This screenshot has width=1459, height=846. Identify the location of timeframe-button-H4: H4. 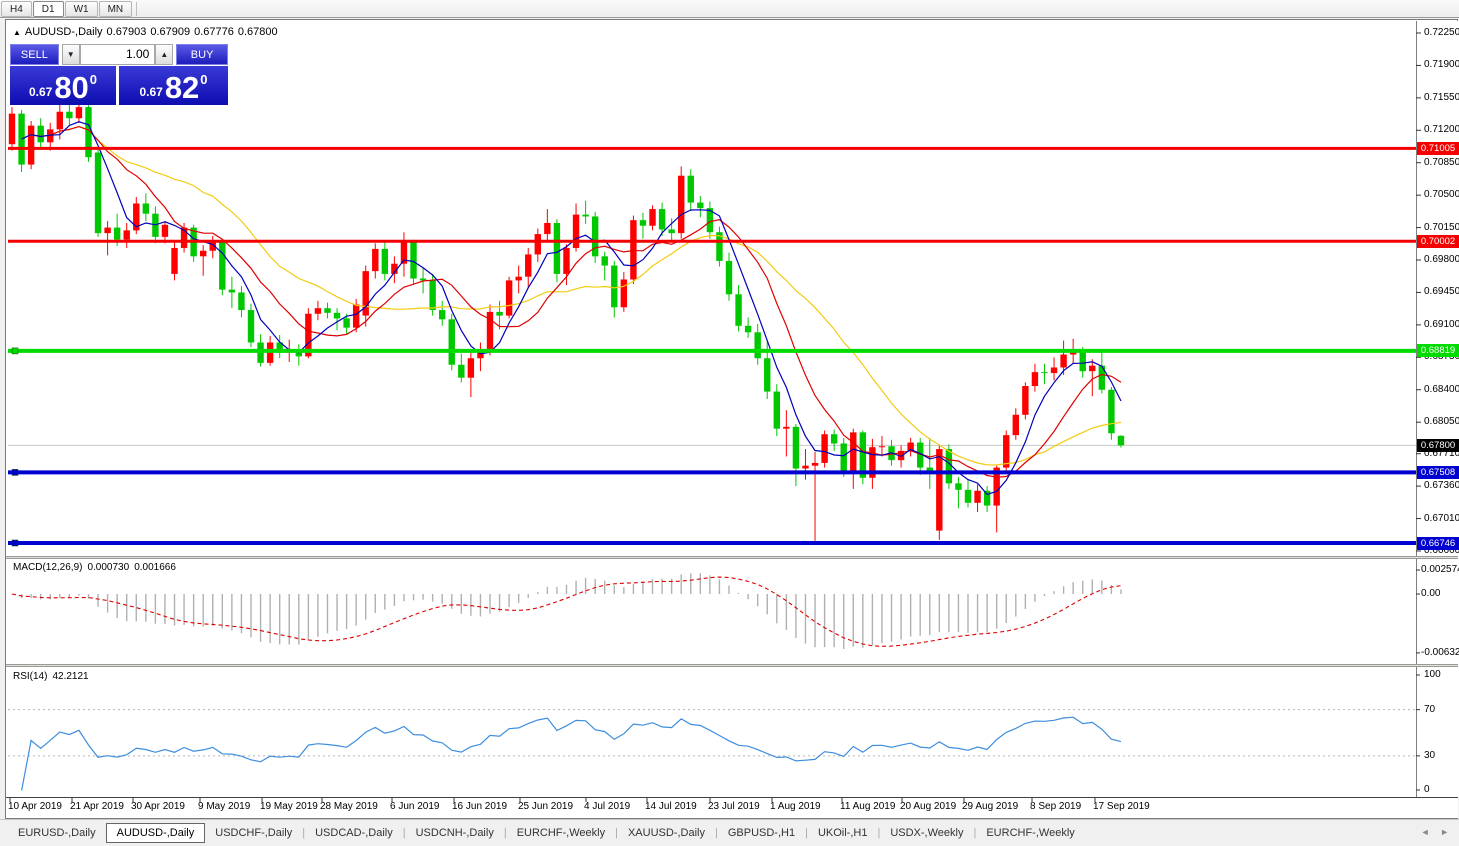
(16, 9).